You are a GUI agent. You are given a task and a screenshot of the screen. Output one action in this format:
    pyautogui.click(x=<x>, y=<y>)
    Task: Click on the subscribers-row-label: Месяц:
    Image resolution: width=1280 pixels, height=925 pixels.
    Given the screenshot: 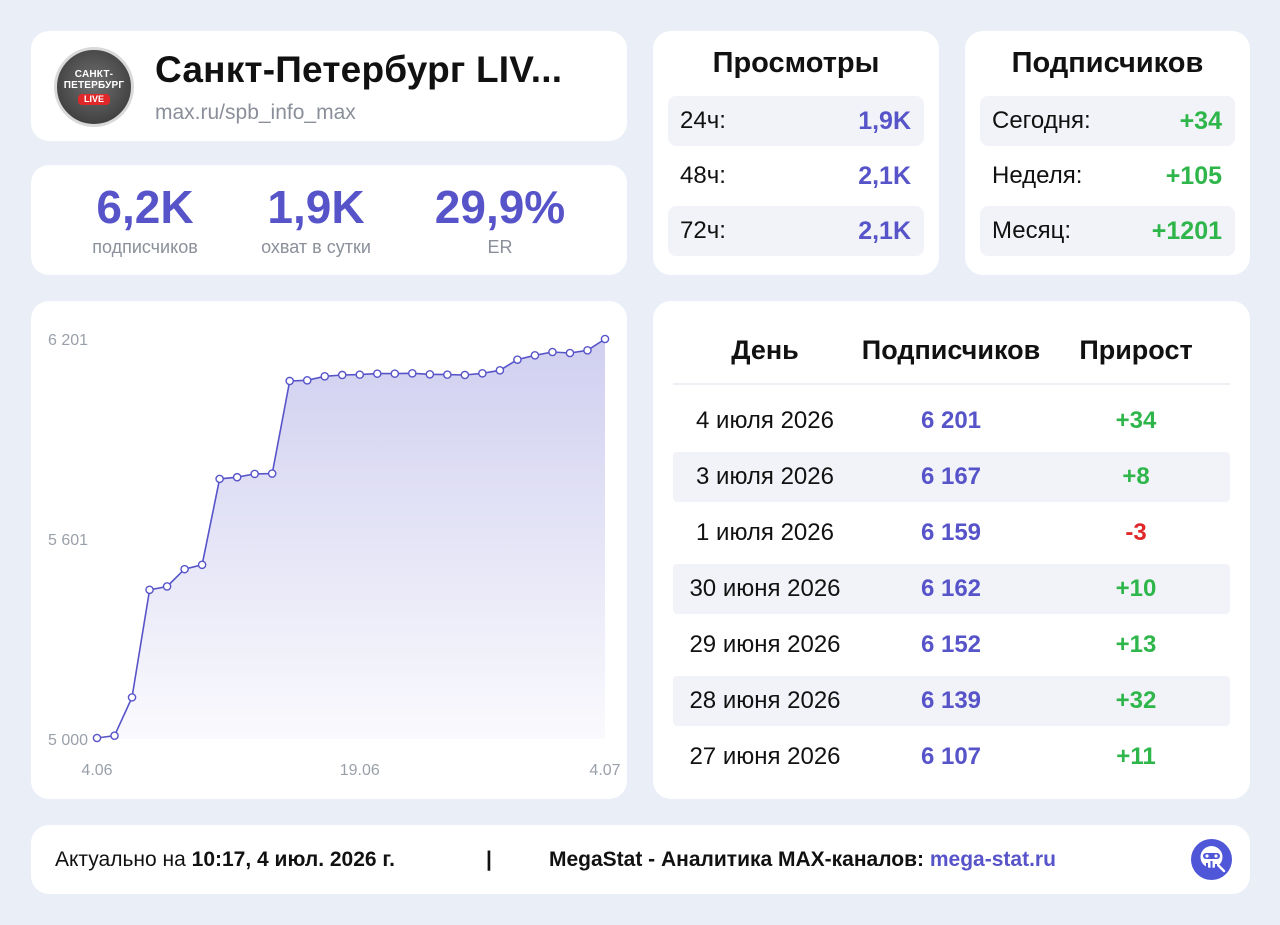 What is the action you would take?
    pyautogui.click(x=1032, y=230)
    